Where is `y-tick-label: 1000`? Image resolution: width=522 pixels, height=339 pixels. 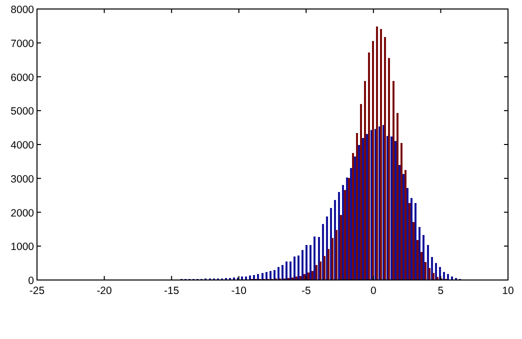 y-tick-label: 1000 is located at coordinates (22, 247).